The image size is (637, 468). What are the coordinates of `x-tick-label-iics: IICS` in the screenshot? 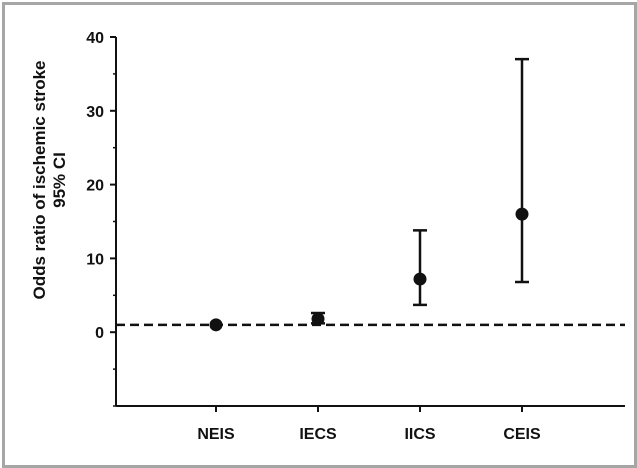 It's located at (419, 434).